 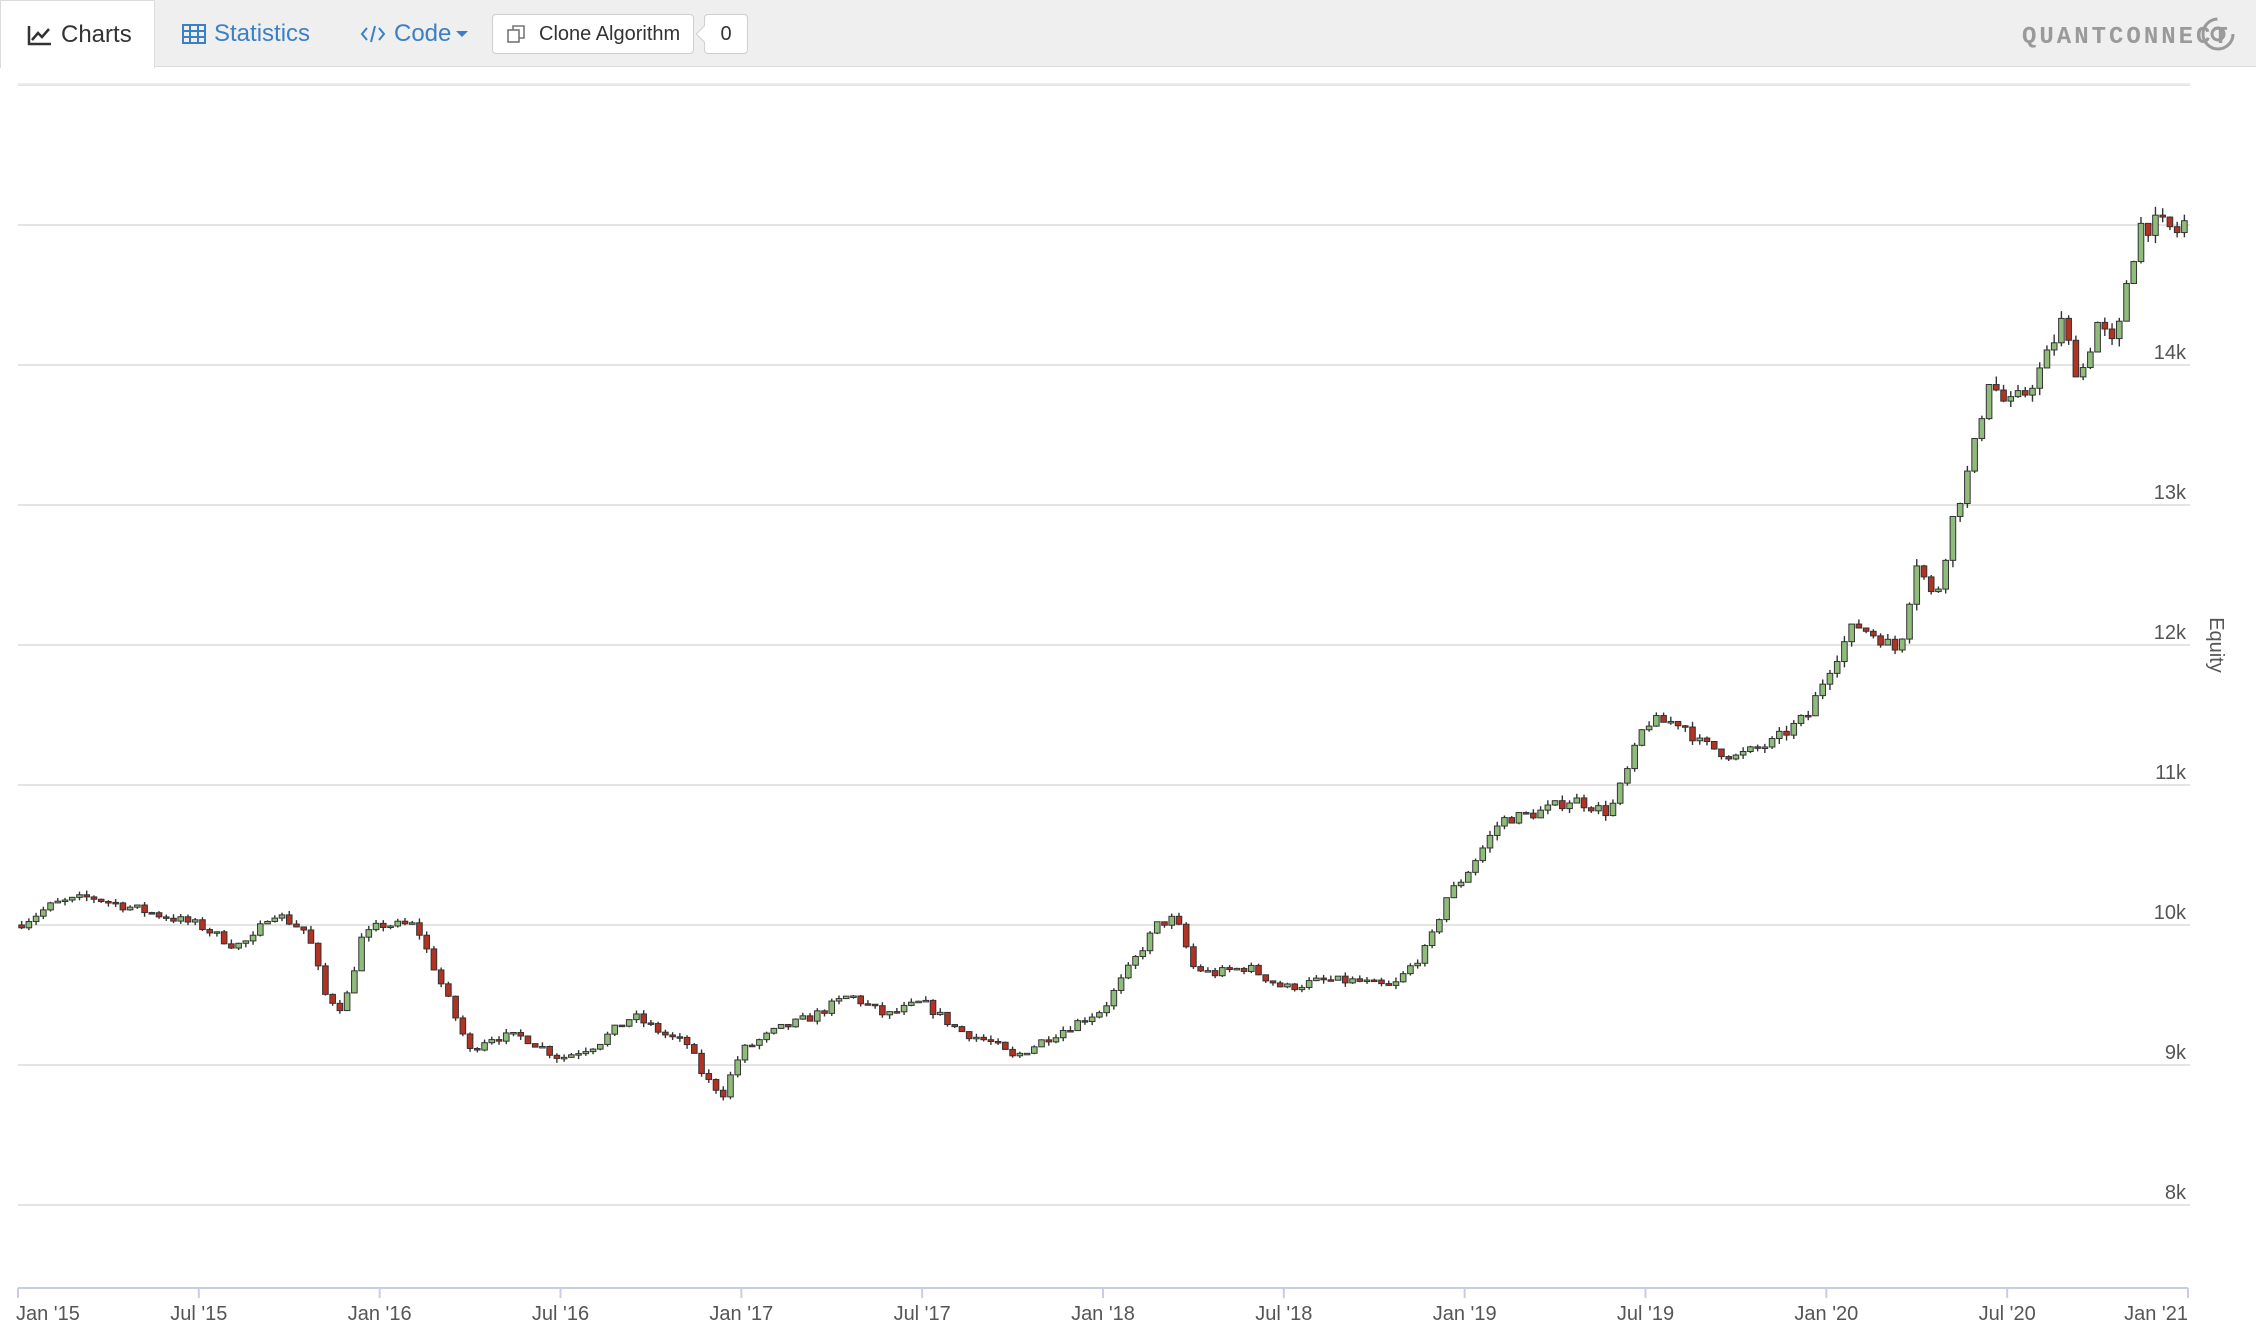 I want to click on quantconnect-logo-icon, so click(x=2218, y=34).